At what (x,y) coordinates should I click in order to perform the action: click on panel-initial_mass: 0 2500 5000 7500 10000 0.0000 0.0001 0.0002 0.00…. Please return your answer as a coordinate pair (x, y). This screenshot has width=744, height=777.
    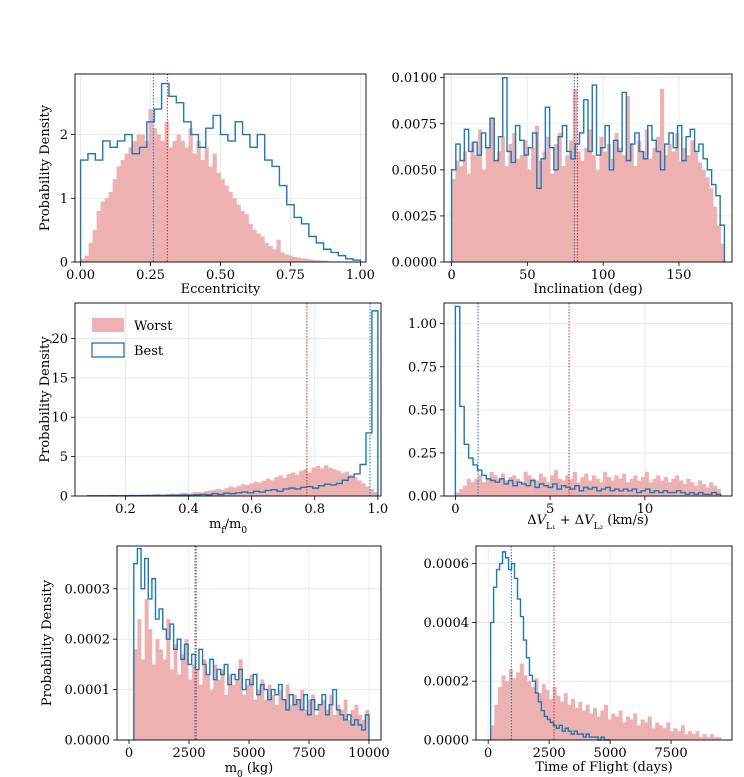
    Looking at the image, I should click on (215, 661).